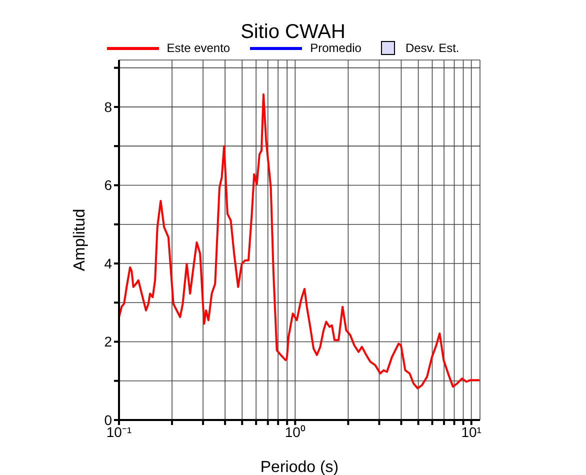 This screenshot has width=586, height=475. I want to click on legend-label: Este evento, so click(198, 48).